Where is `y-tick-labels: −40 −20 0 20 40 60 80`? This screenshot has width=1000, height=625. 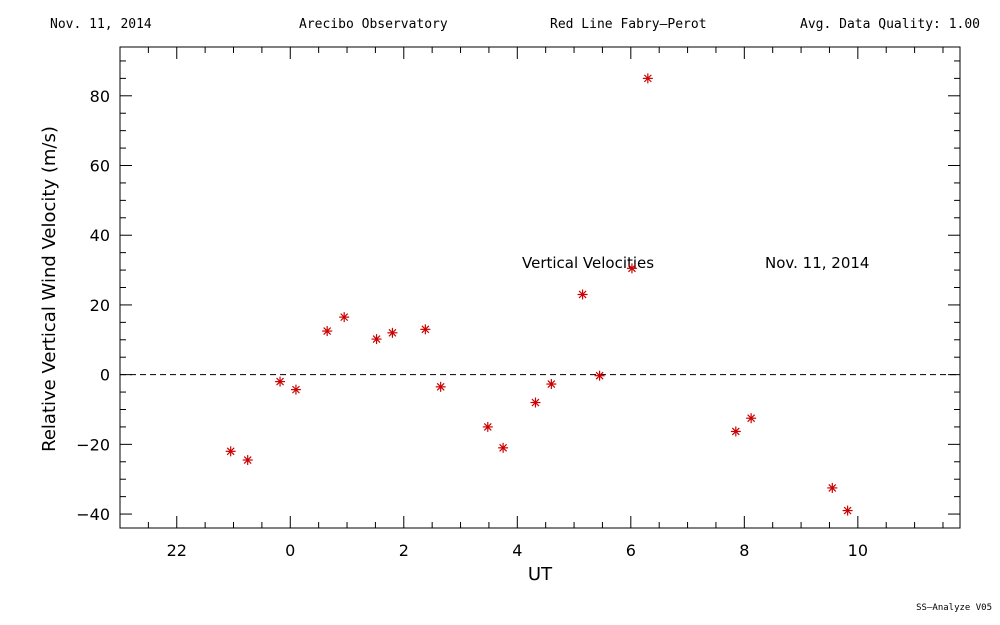
y-tick-labels: −40 −20 0 20 40 60 80 is located at coordinates (93, 305).